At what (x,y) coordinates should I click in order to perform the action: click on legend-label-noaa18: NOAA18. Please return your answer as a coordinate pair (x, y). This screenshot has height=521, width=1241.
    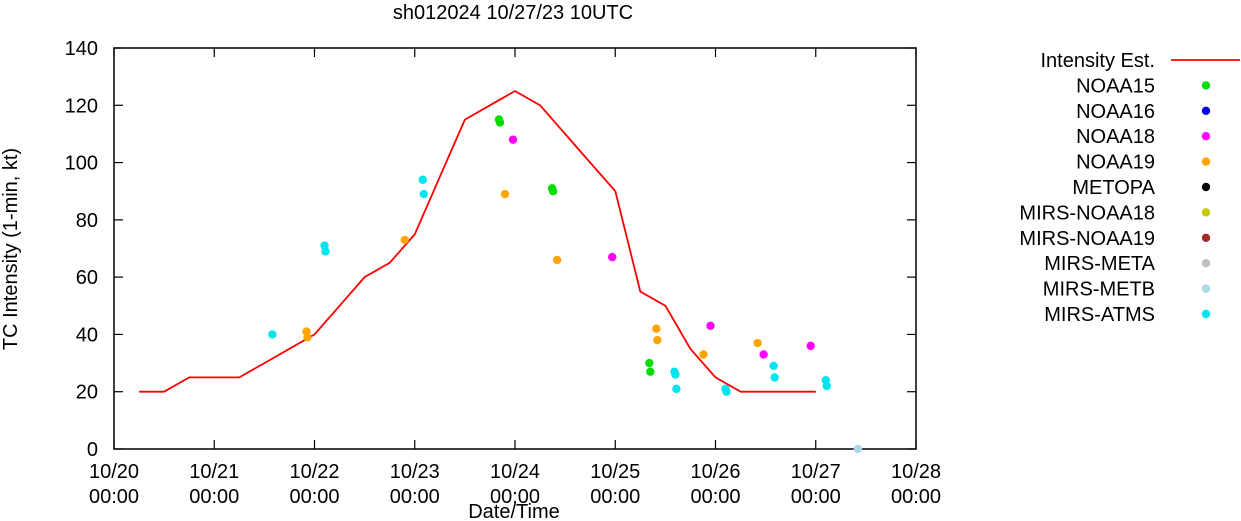
    Looking at the image, I should click on (1115, 137).